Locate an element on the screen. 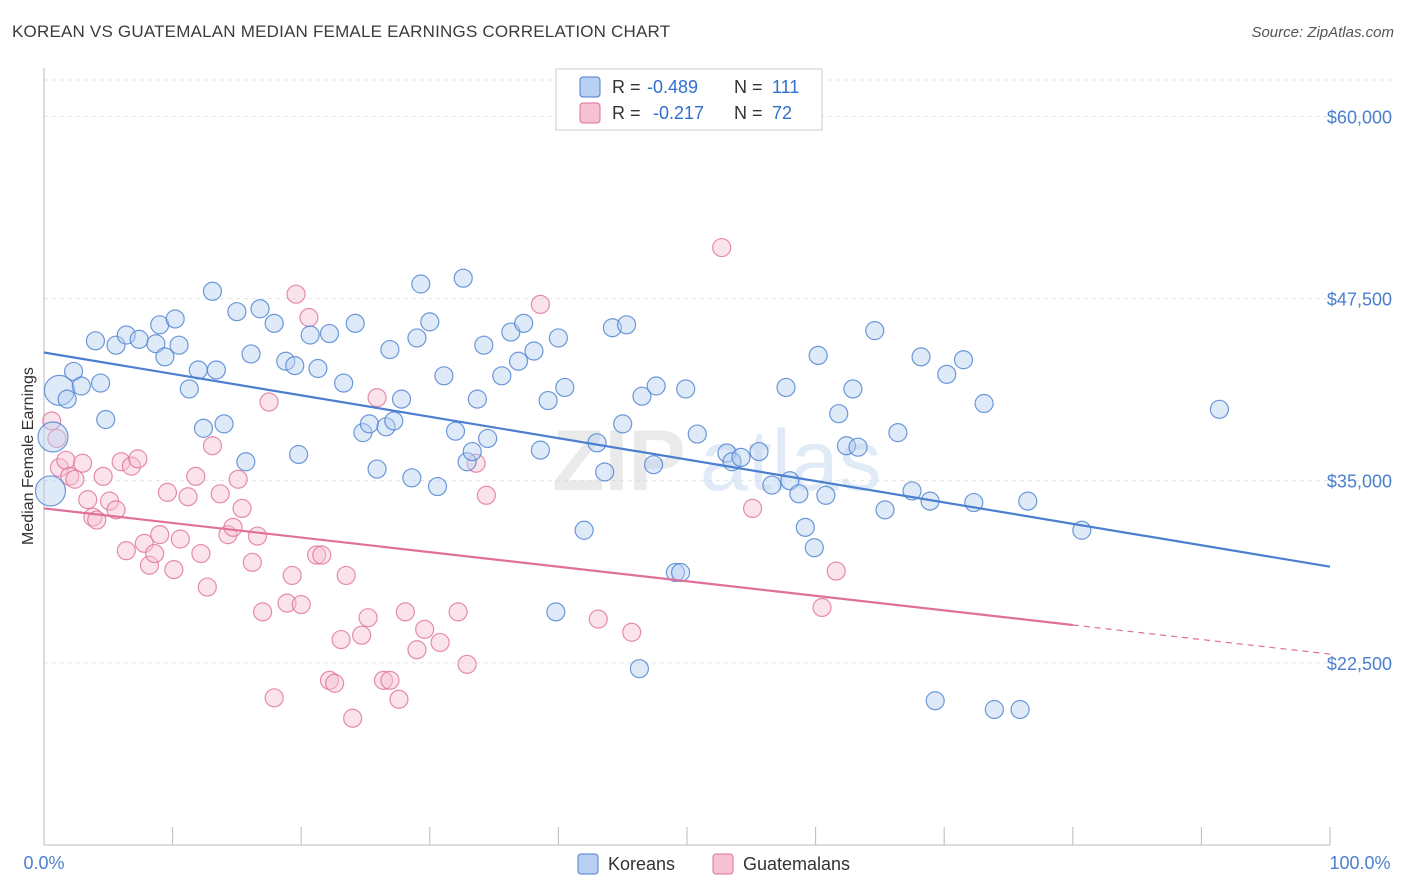  x-tick-label-min: 0.0% is located at coordinates (43, 863).